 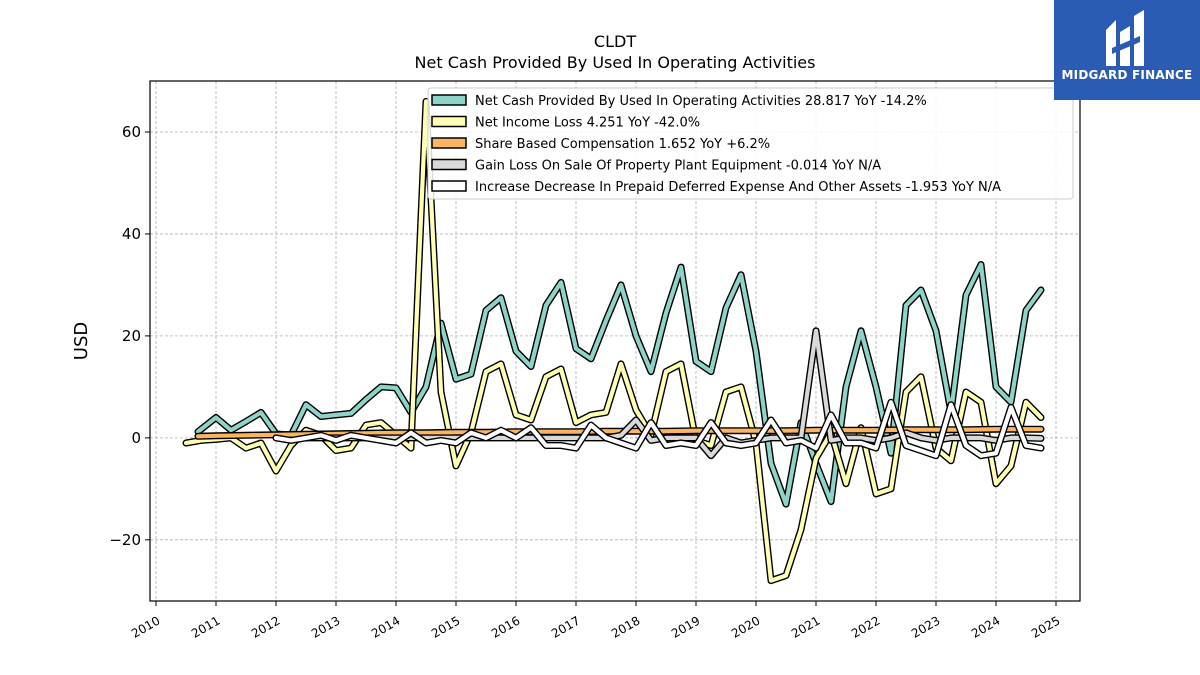 I want to click on y-tick-label: 20, so click(x=131, y=336).